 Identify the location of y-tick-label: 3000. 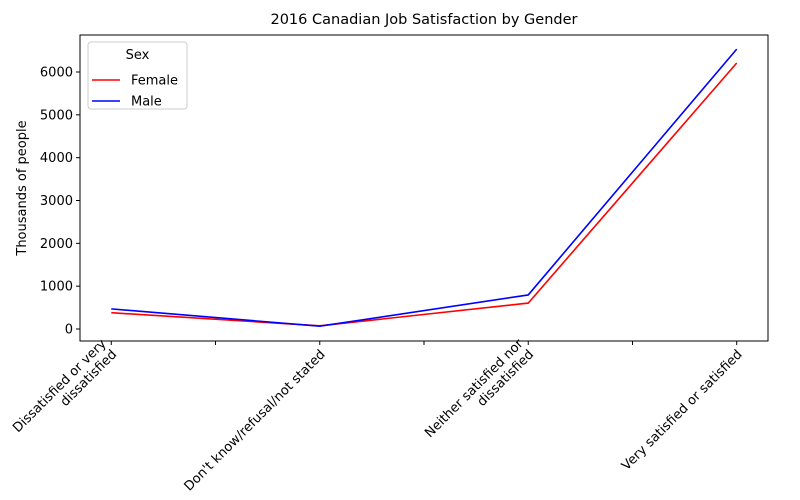
(56, 201).